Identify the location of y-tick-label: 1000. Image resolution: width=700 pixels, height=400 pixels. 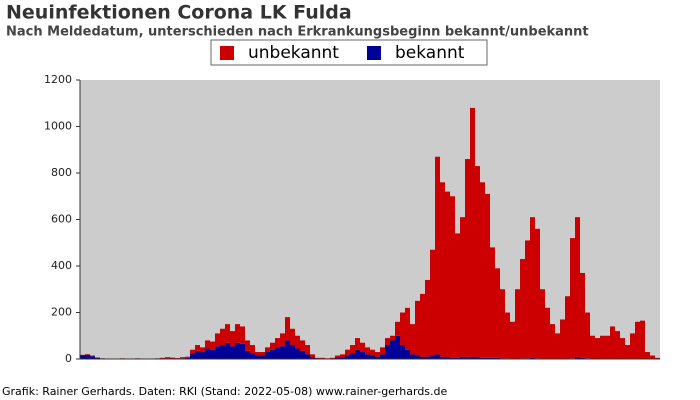
(58, 126).